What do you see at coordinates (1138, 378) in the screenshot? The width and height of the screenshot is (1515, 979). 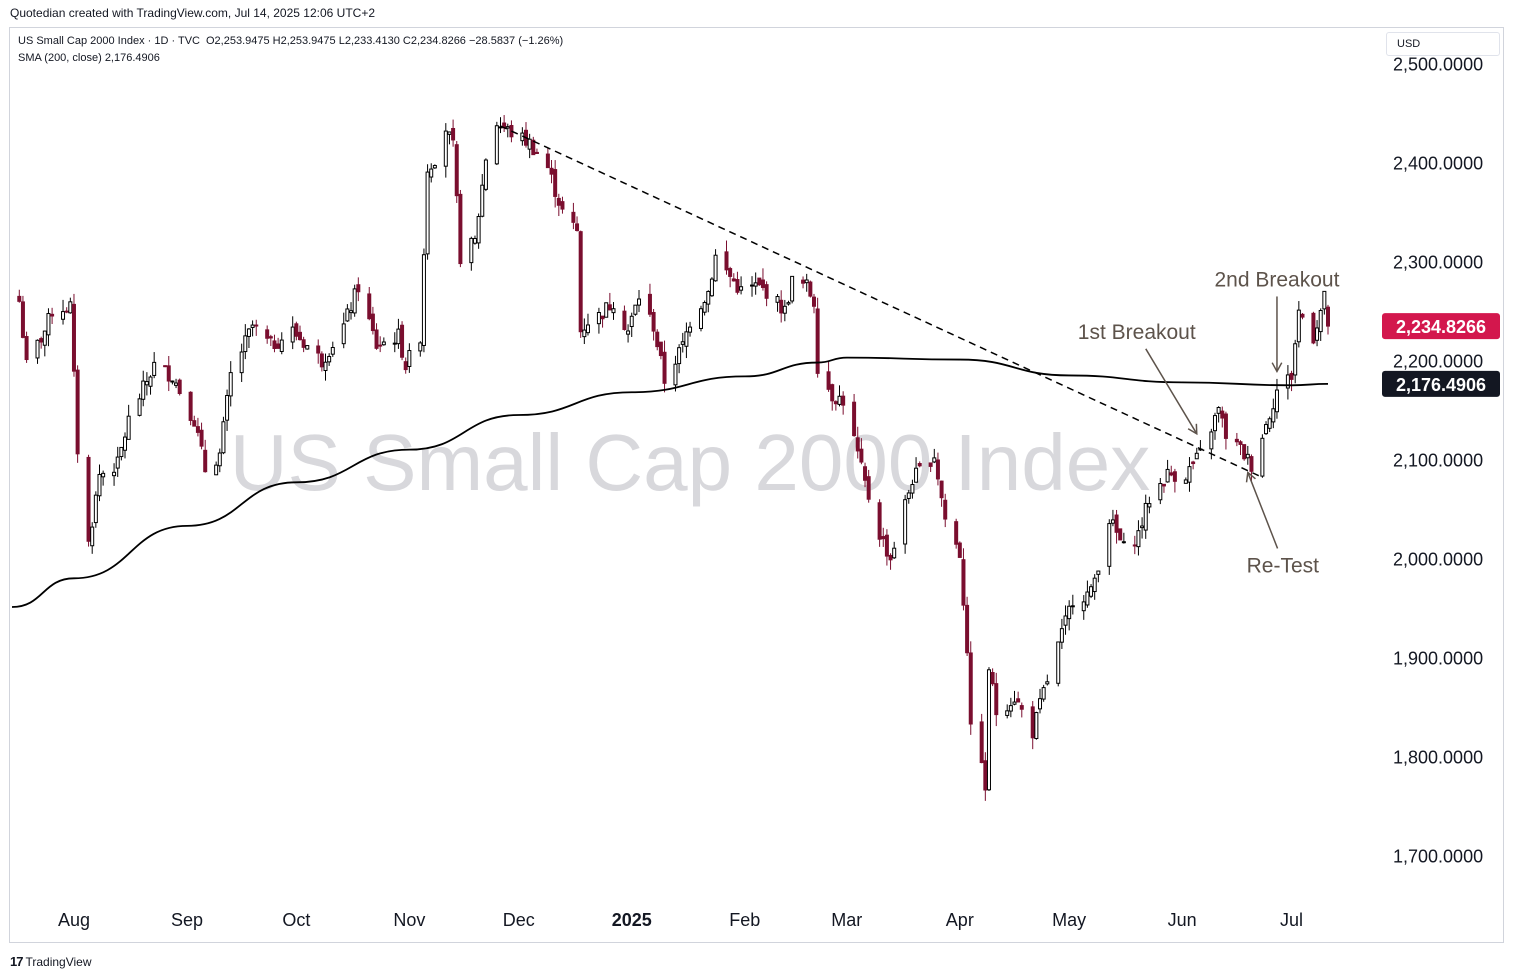 I see `annotation: 1st Breakout` at bounding box center [1138, 378].